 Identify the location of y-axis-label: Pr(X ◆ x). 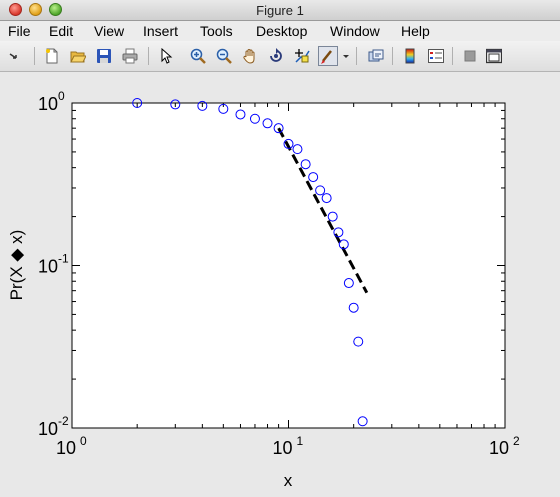
(16, 265).